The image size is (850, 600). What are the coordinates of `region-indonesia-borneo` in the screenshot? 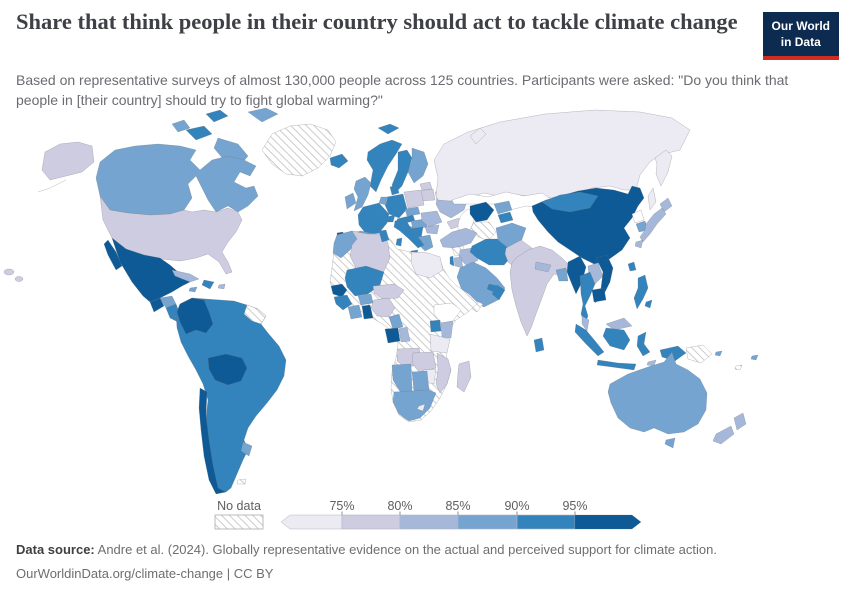 It's located at (616, 339).